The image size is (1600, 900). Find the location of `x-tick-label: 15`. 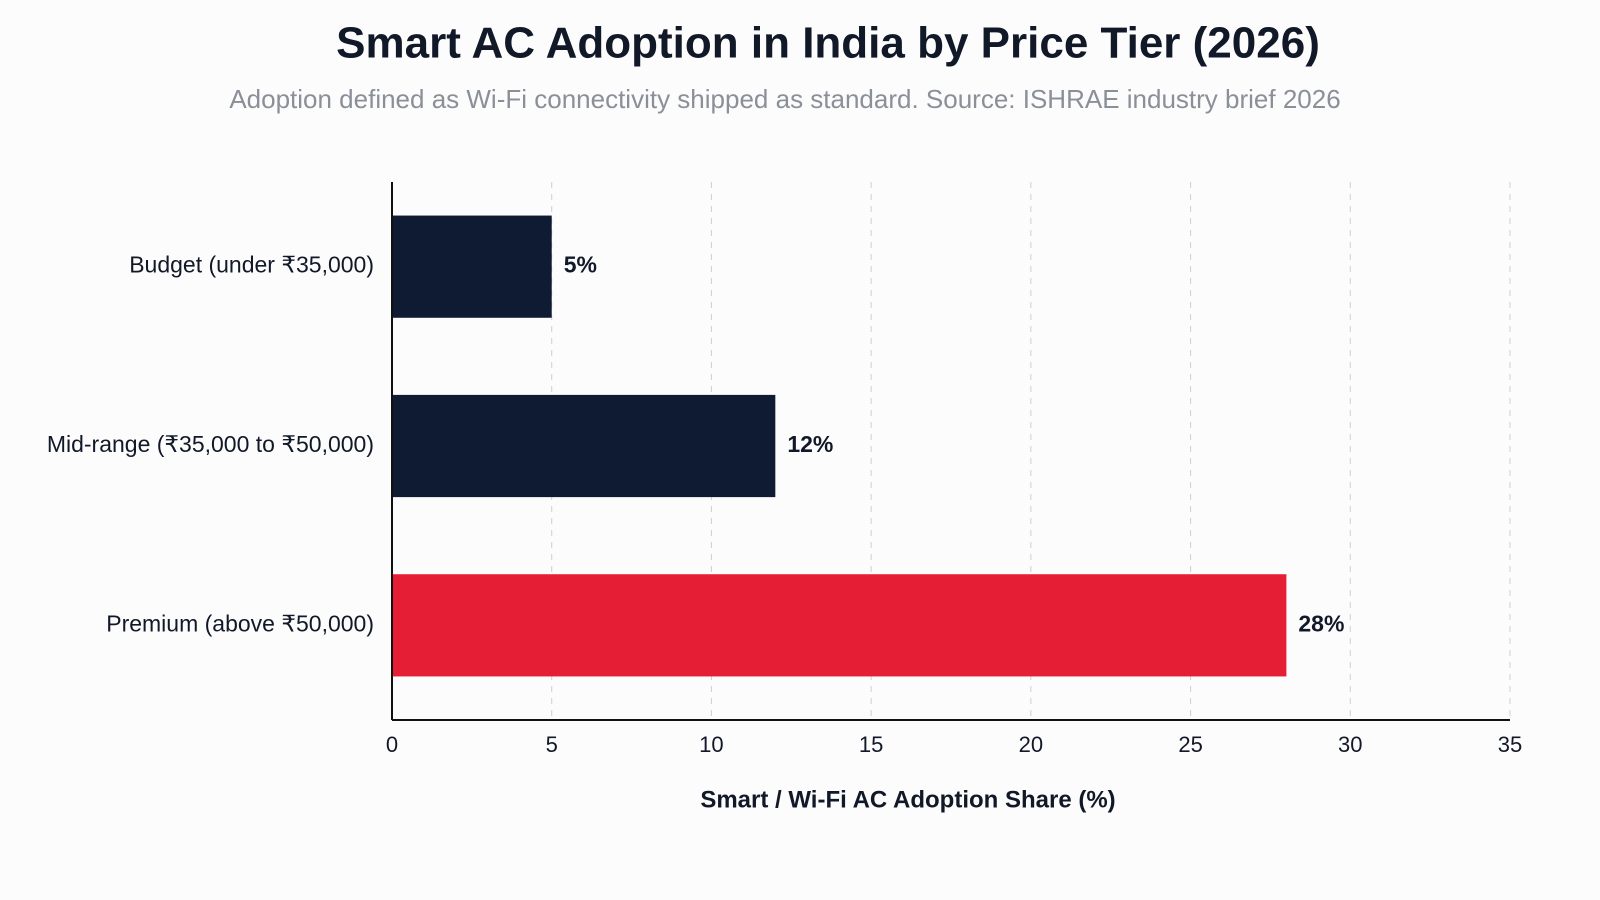

x-tick-label: 15 is located at coordinates (871, 744).